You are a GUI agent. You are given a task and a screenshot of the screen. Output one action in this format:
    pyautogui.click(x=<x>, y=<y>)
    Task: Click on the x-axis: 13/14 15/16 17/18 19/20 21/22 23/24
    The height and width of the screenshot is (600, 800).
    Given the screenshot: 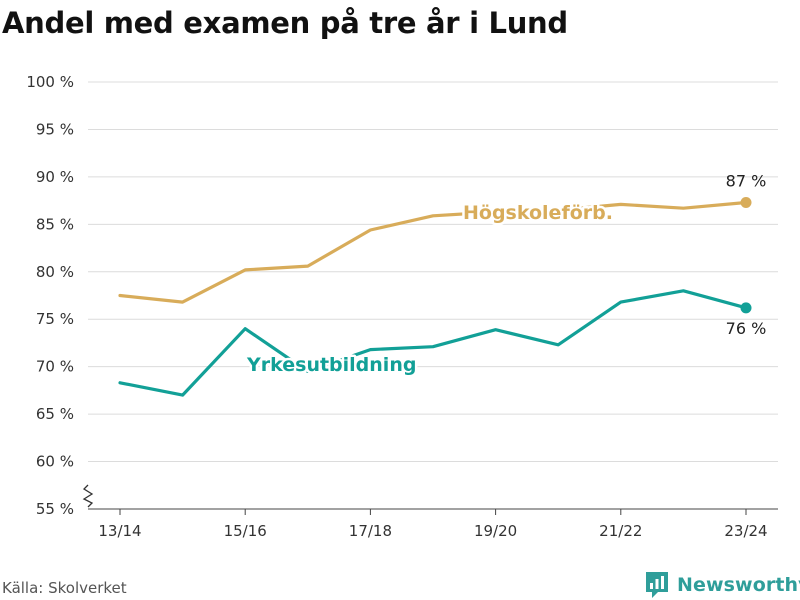 What is the action you would take?
    pyautogui.click(x=433, y=524)
    